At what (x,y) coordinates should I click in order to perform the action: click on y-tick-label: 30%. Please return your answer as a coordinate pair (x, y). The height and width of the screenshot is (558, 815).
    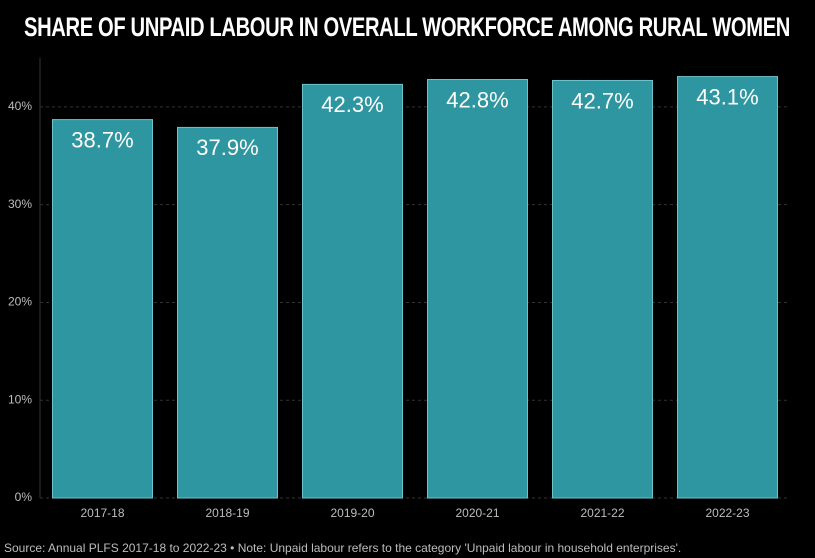
    Looking at the image, I should click on (20, 204).